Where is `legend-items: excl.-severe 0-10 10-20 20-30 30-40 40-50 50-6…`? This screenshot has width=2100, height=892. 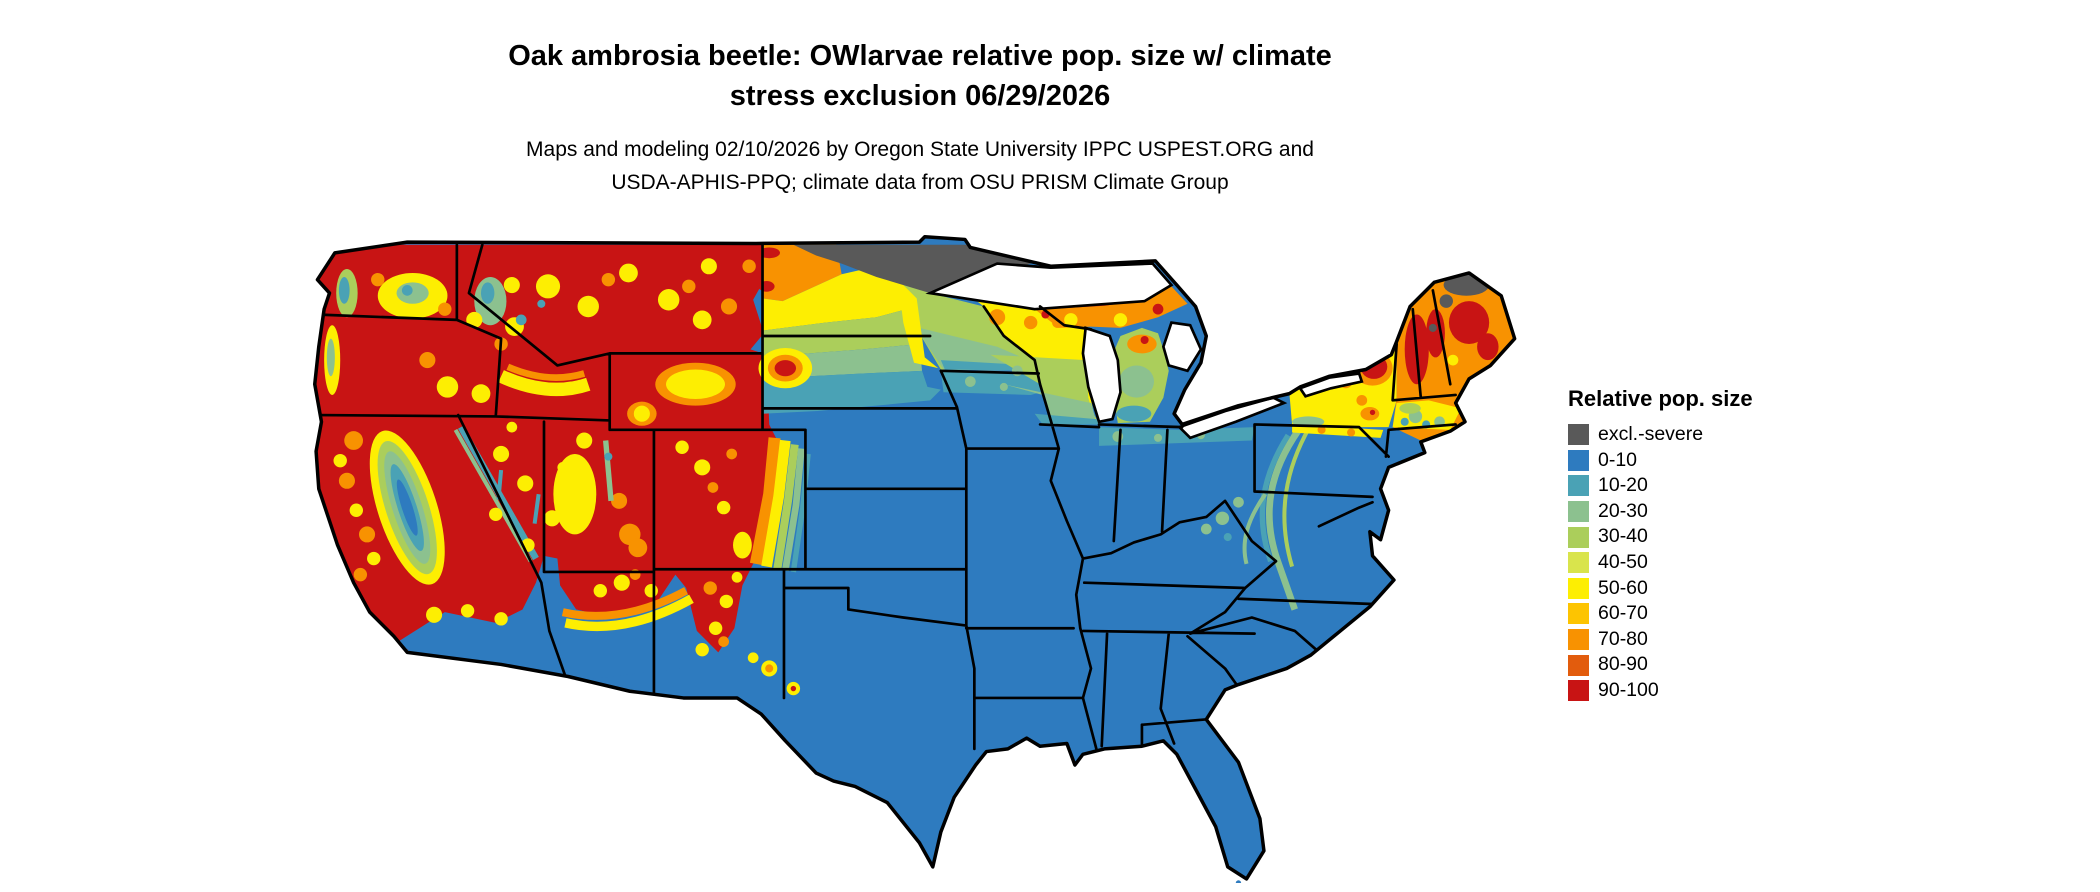
legend-items: excl.-severe 0-10 10-20 20-30 30-40 40-50 50-6… is located at coordinates (1698, 563).